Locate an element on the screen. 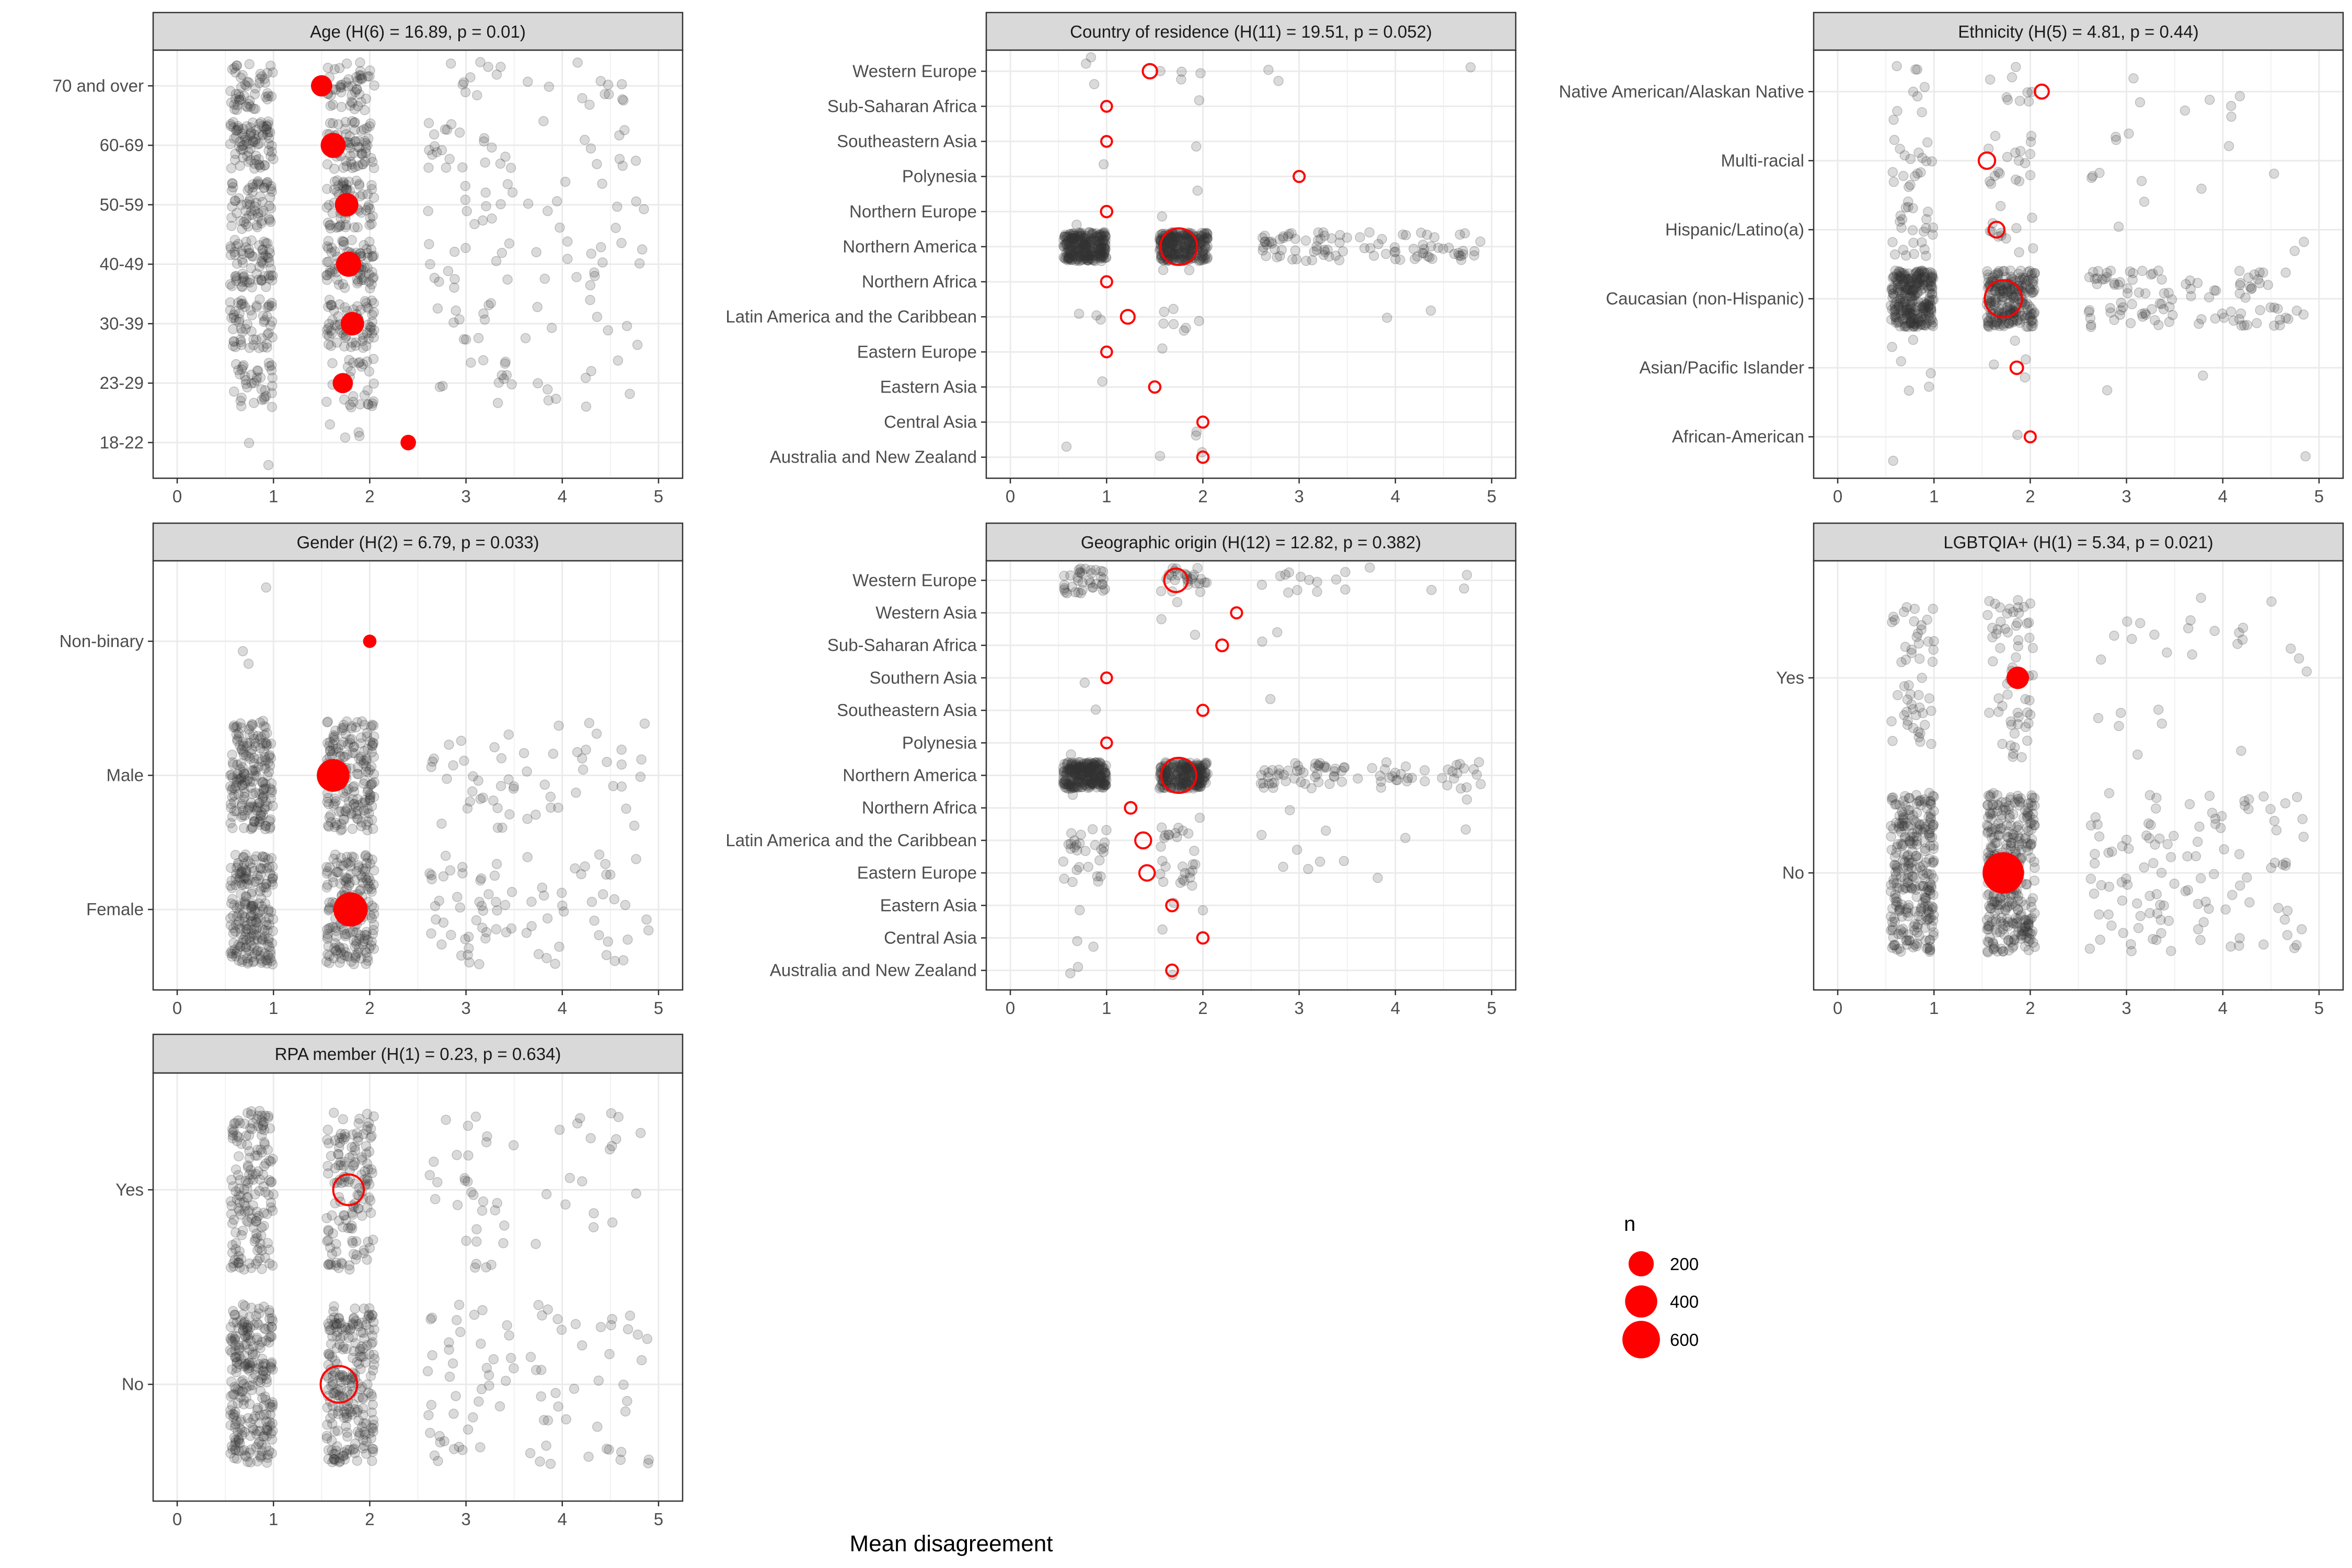  y-tick-label: Native American/Alaskan Native is located at coordinates (1681, 91).